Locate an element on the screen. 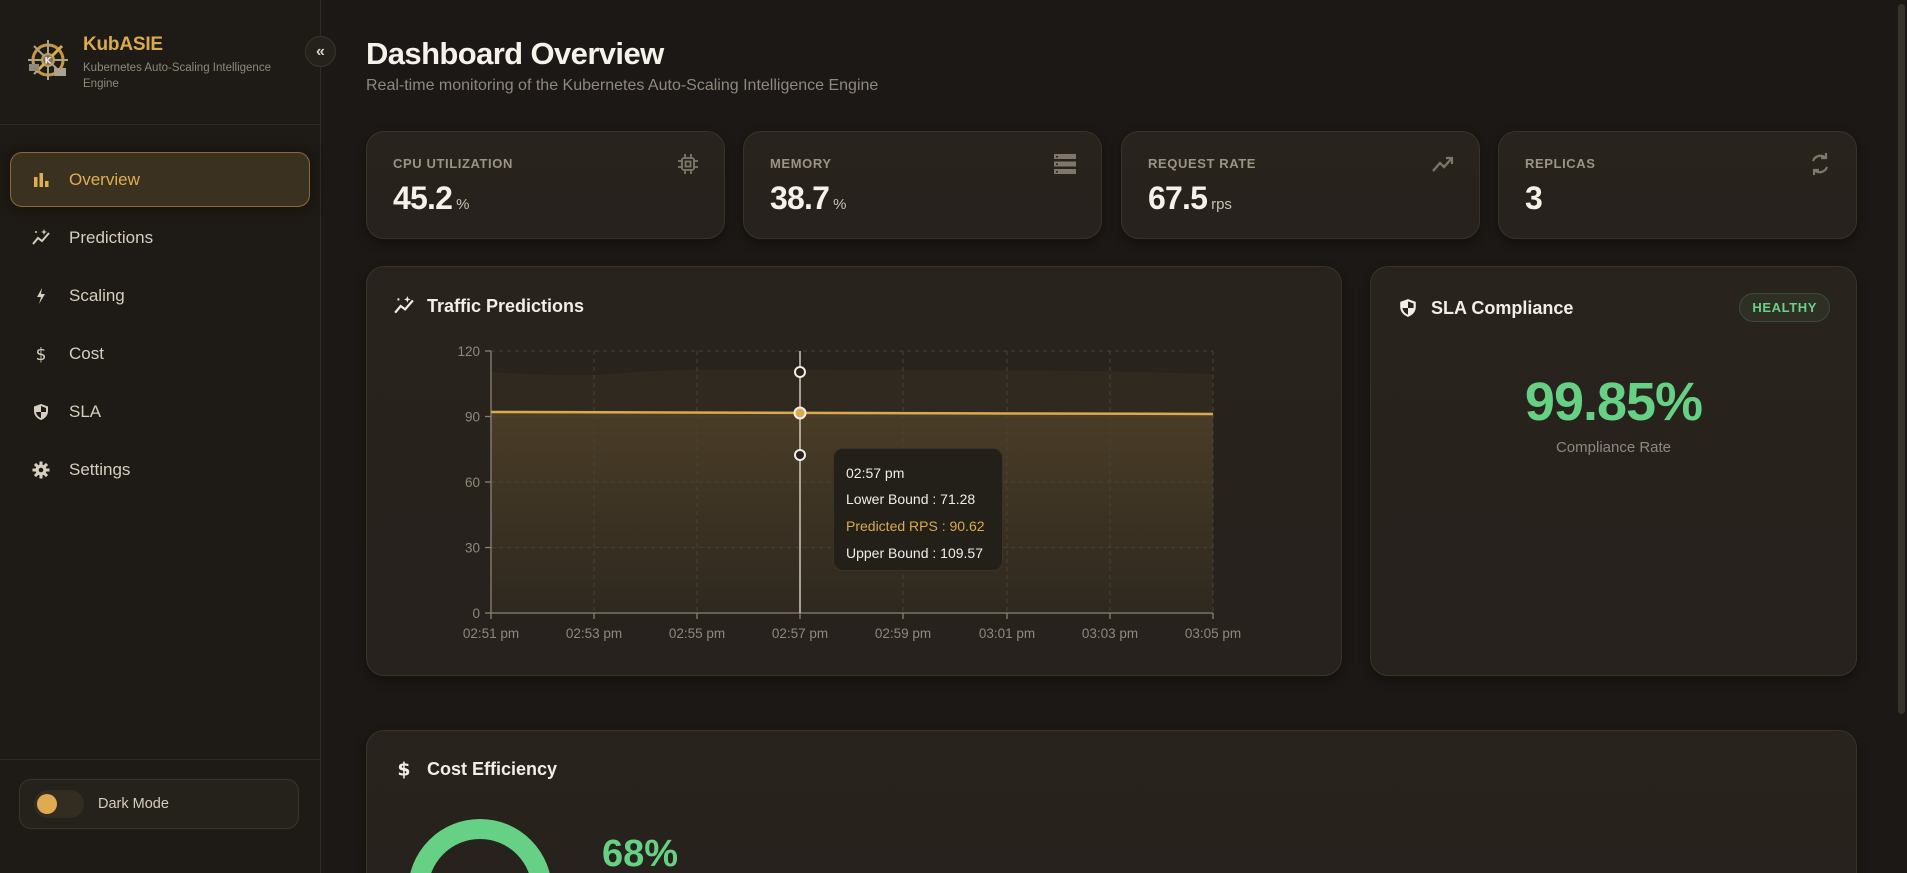 The image size is (1907, 873). x-tick: 03:05 pm is located at coordinates (1213, 633).